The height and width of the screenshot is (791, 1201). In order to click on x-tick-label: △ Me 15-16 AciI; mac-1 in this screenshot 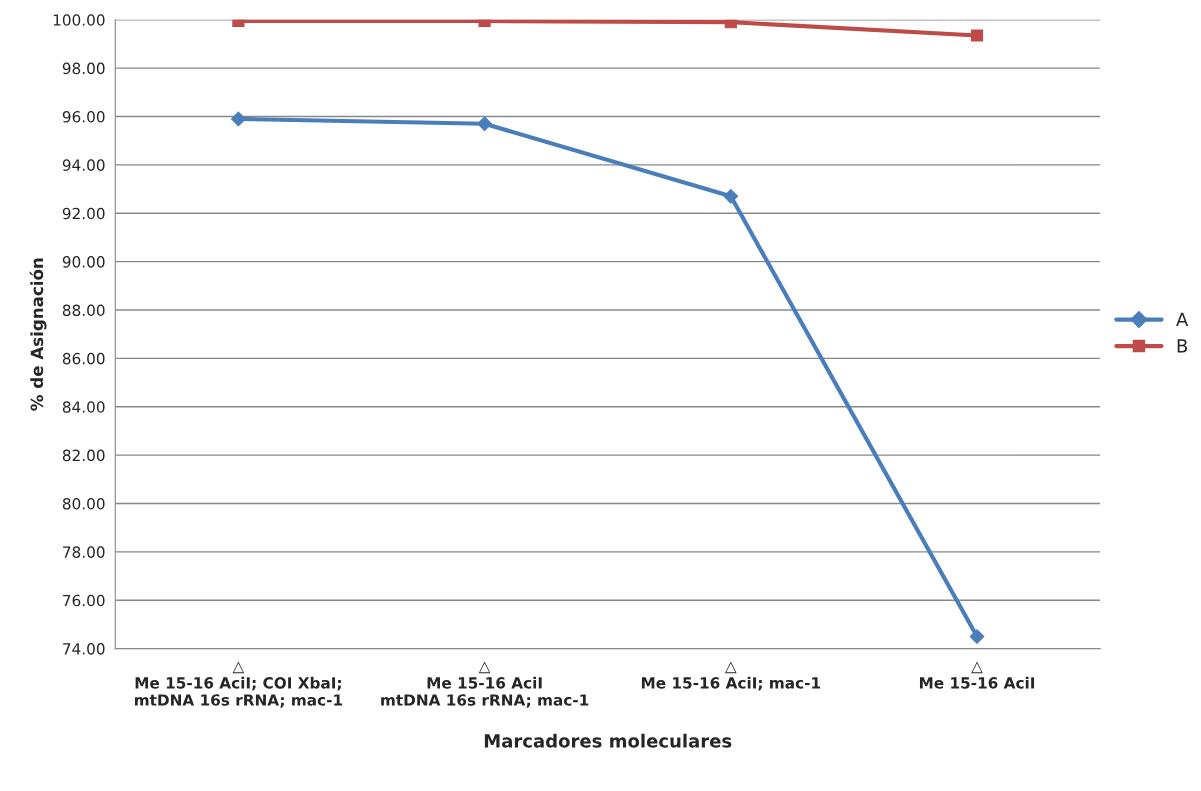, I will do `click(731, 676)`.